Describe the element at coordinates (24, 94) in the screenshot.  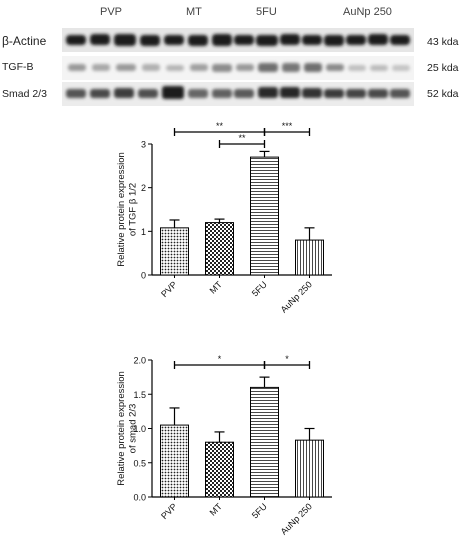
I see `blot-row-label-smad: Smad 2/3` at that location.